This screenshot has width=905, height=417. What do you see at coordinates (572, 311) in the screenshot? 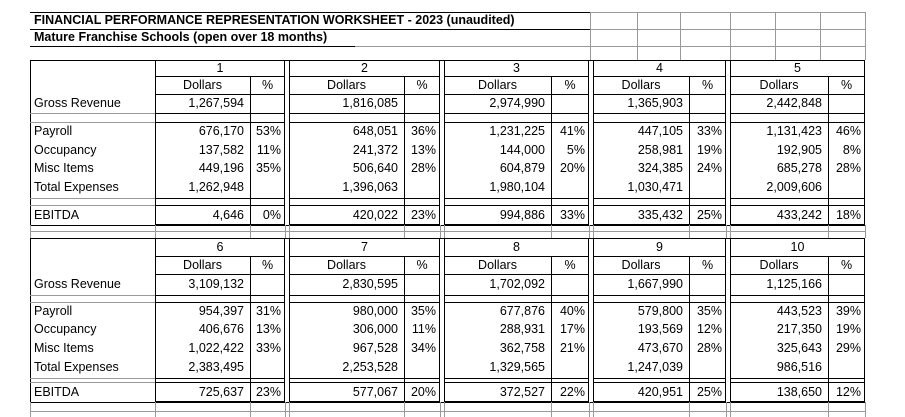
I see `payroll-percent: 40%` at bounding box center [572, 311].